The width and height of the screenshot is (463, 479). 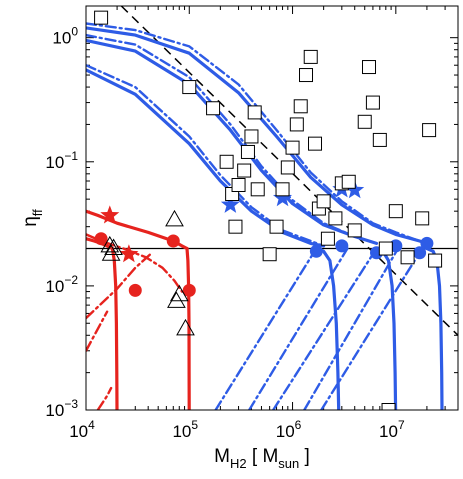 What do you see at coordinates (30, 221) in the screenshot?
I see `y-axis-label-base: η` at bounding box center [30, 221].